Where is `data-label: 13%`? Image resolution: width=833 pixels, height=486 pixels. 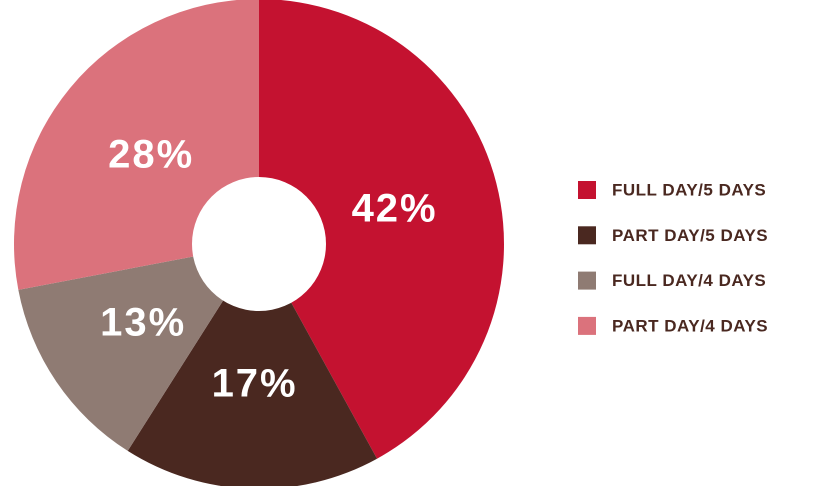 data-label: 13% is located at coordinates (143, 322).